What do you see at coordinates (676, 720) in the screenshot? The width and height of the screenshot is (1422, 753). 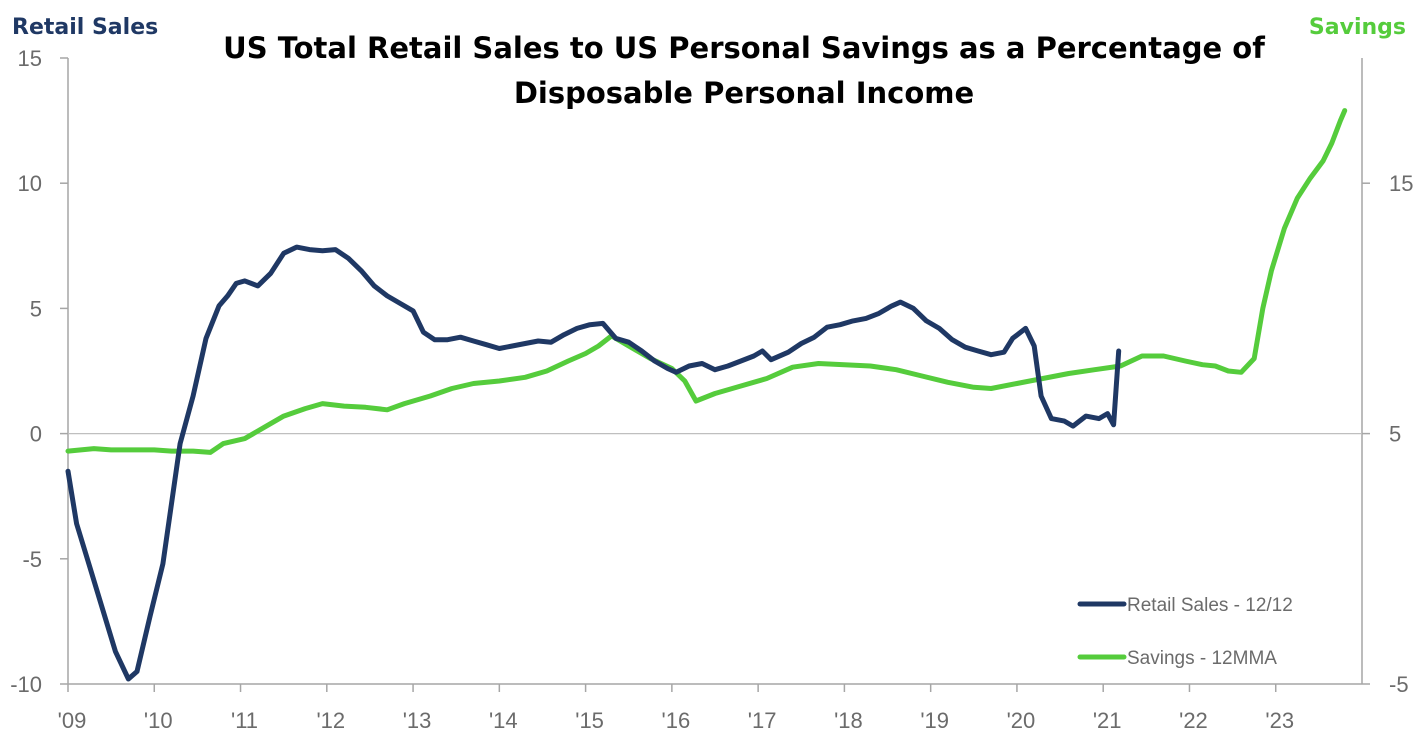 I see `x-tick-label: '16` at bounding box center [676, 720].